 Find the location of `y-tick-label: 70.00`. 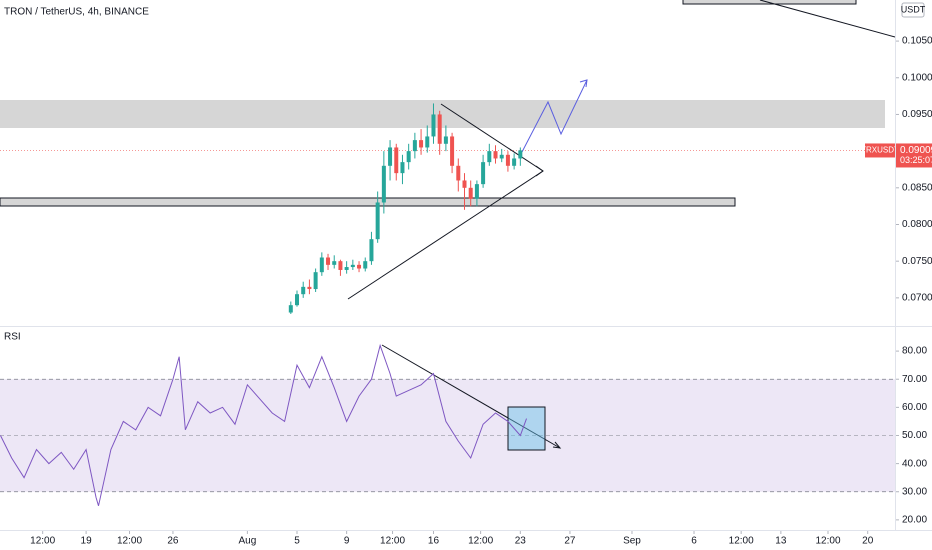

y-tick-label: 70.00 is located at coordinates (914, 379).